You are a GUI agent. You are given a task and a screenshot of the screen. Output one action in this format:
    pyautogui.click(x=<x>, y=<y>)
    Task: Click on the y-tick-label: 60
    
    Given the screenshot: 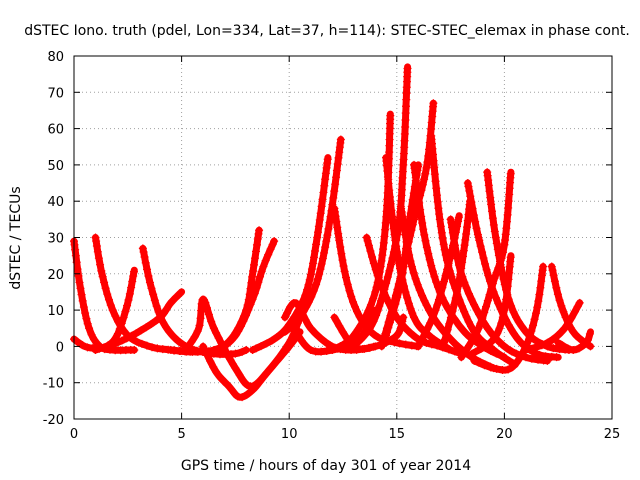 What is the action you would take?
    pyautogui.click(x=55, y=130)
    